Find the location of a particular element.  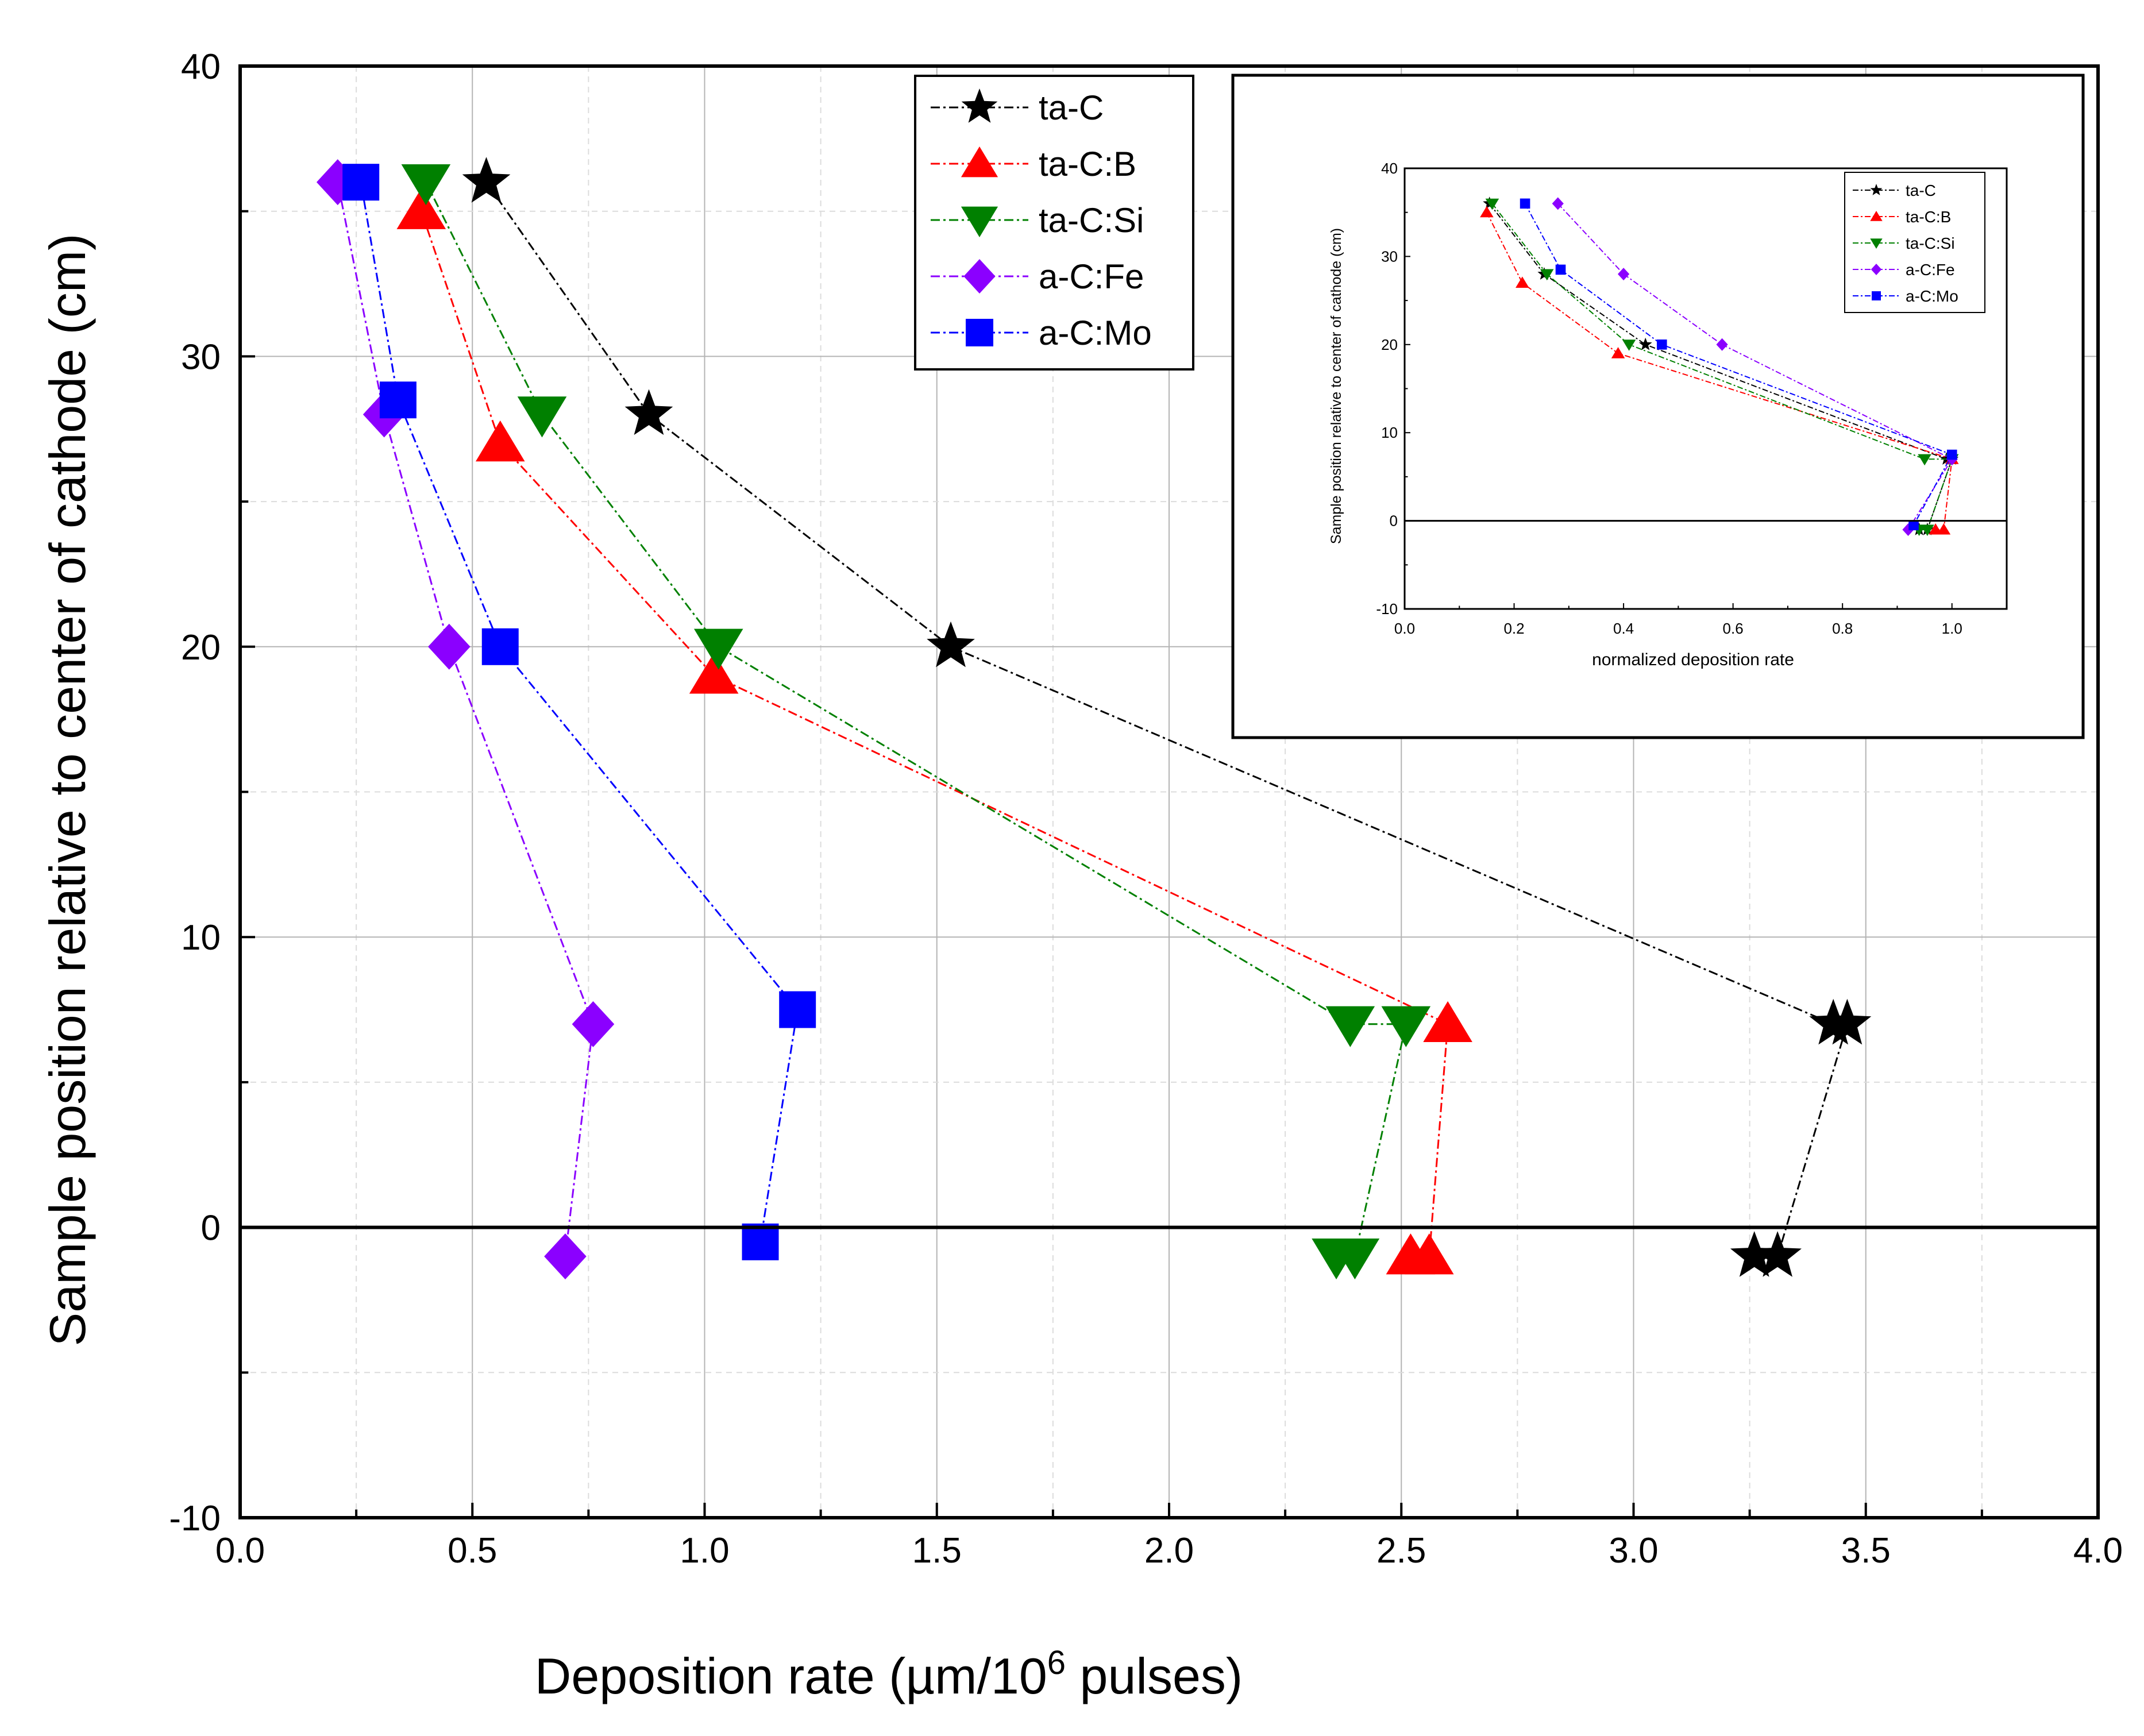

main-y-tick-label: 0 is located at coordinates (211, 1228).